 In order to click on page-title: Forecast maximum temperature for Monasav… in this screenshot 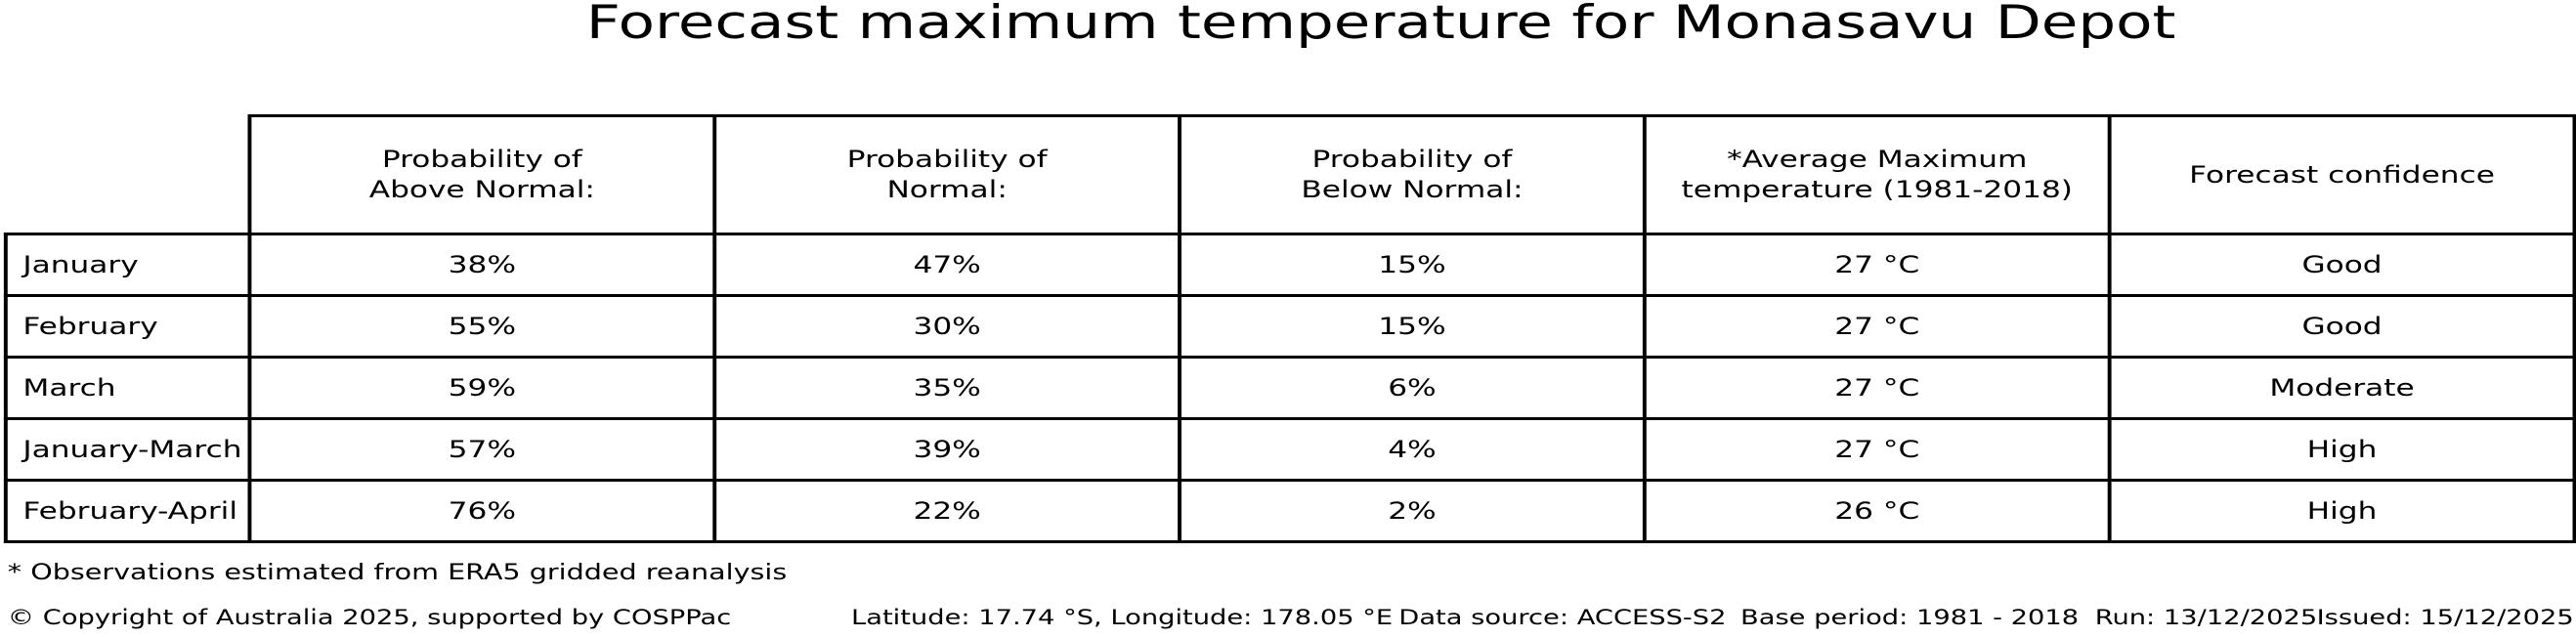, I will do `click(1381, 25)`.